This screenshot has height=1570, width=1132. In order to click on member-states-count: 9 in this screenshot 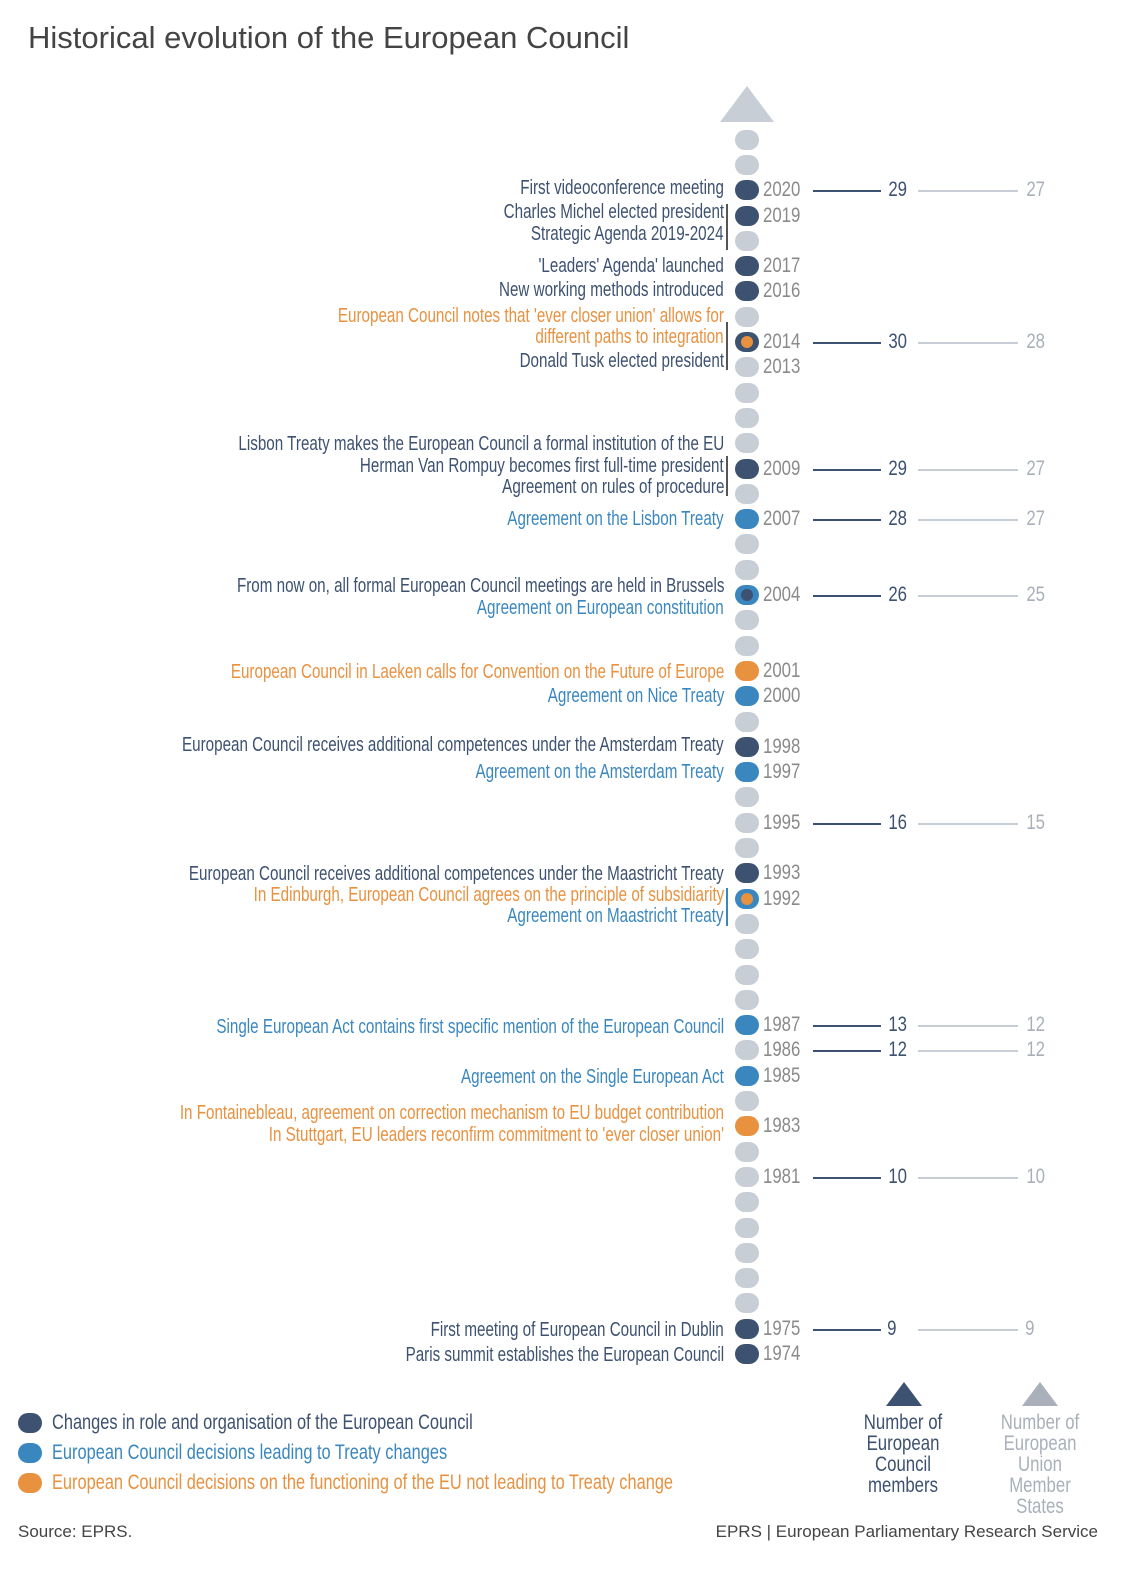, I will do `click(1030, 1328)`.